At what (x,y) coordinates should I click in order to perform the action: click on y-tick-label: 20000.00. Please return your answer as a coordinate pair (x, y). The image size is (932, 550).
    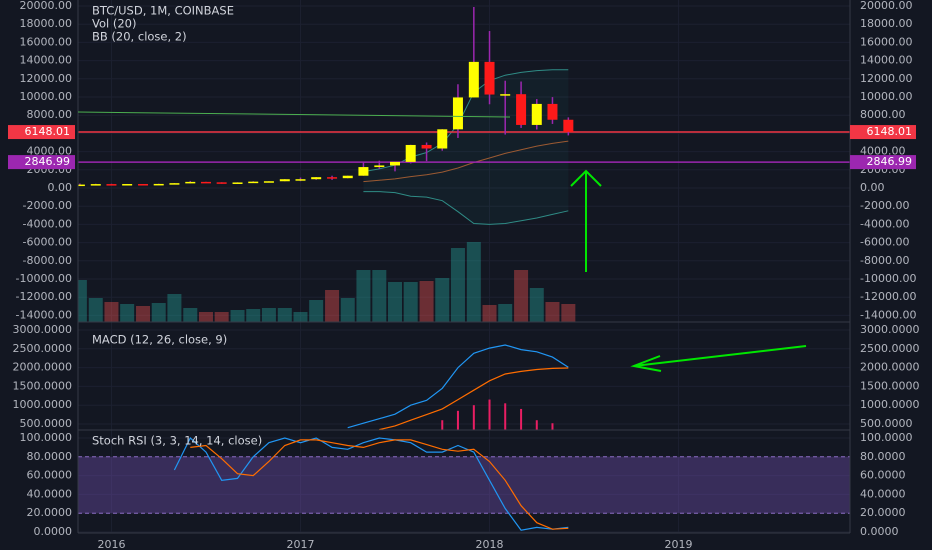
    Looking at the image, I should click on (46, 6).